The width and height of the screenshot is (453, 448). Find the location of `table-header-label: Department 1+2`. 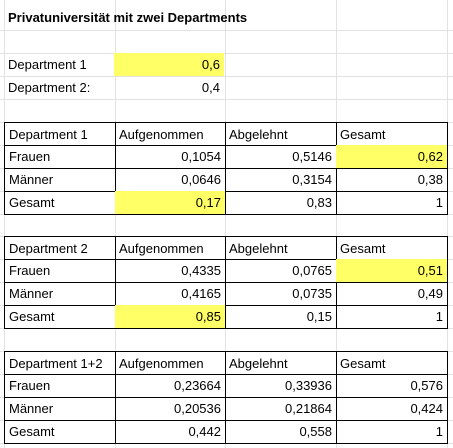

table-header-label: Department 1+2 is located at coordinates (60, 363).